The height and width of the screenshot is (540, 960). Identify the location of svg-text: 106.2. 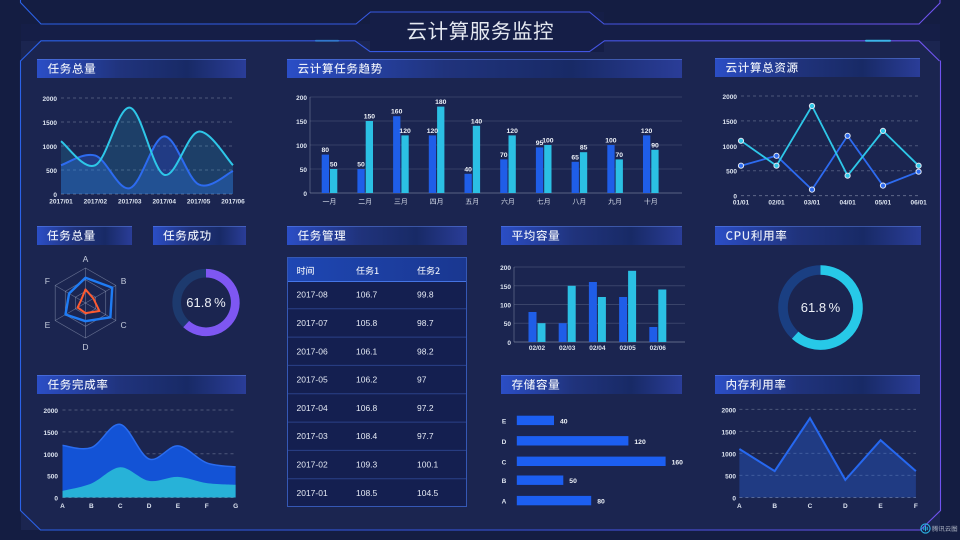
(367, 379).